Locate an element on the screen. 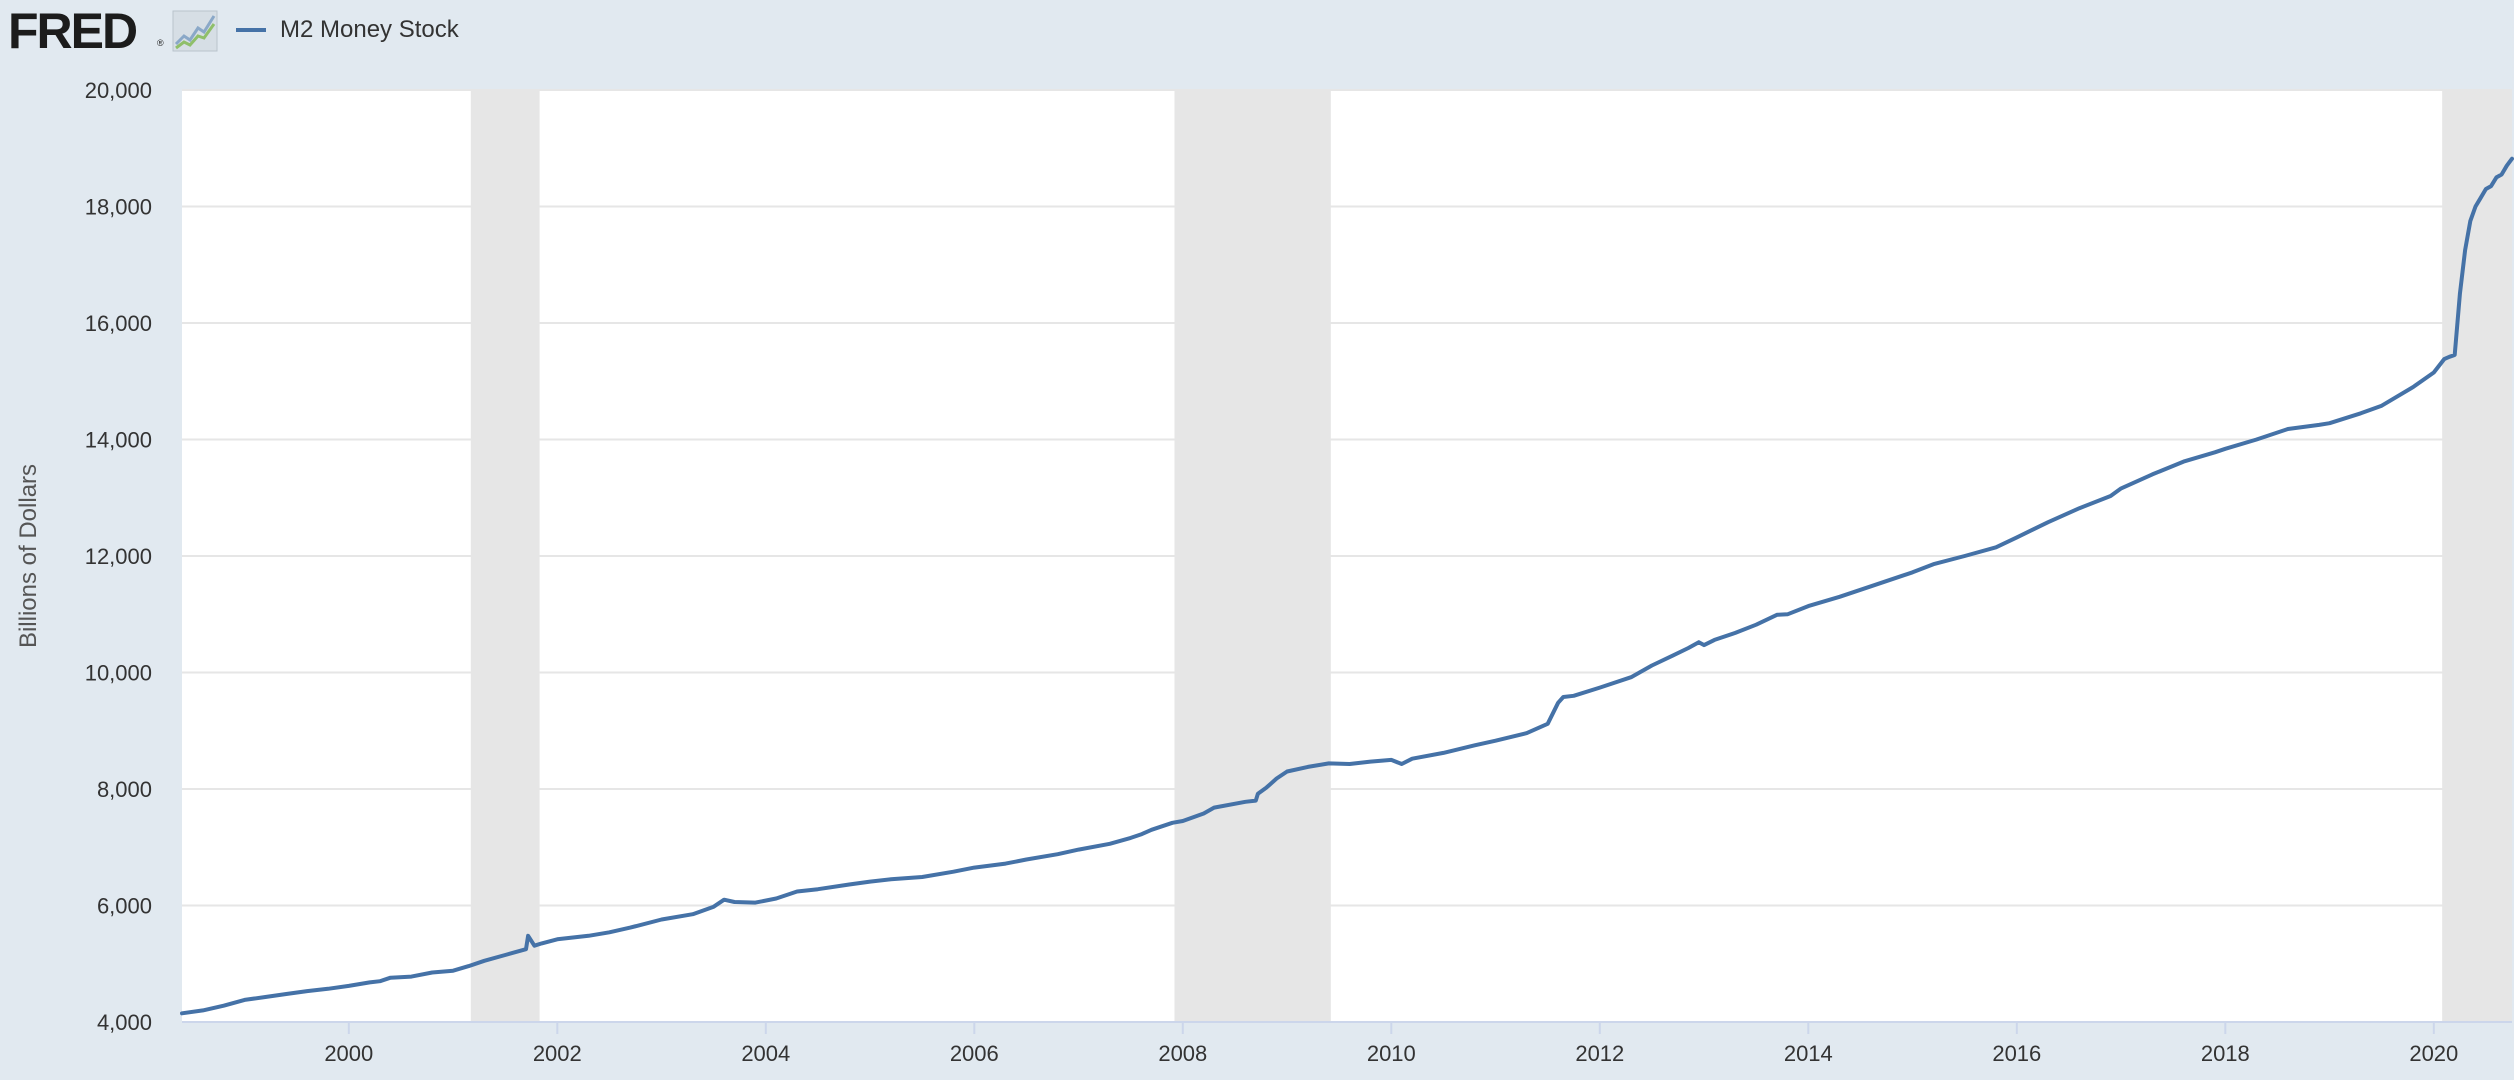 The height and width of the screenshot is (1080, 2514). y-tick-label: 14,000 is located at coordinates (118, 440).